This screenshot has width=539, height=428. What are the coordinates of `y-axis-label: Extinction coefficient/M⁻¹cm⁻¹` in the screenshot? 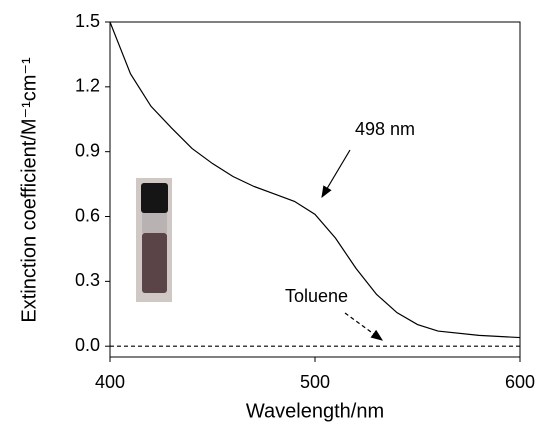 It's located at (29, 190).